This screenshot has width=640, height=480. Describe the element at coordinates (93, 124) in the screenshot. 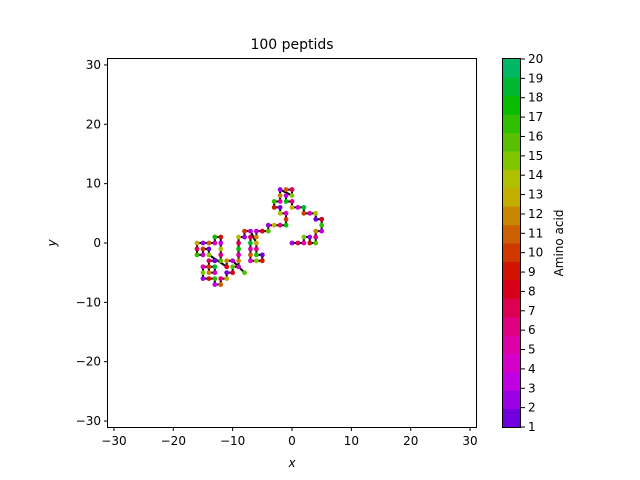

I see `y-tick-label: 20` at that location.